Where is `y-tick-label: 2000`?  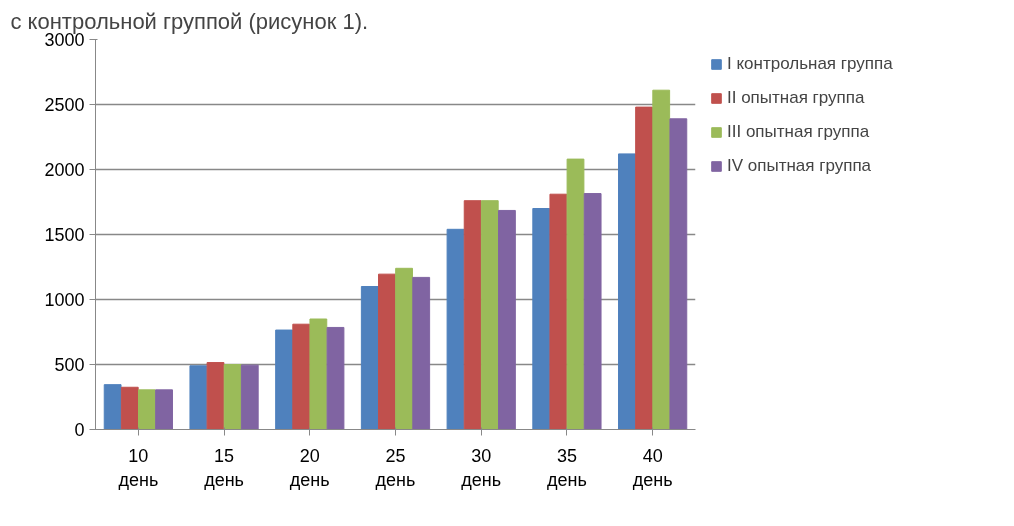
y-tick-label: 2000 is located at coordinates (64, 170).